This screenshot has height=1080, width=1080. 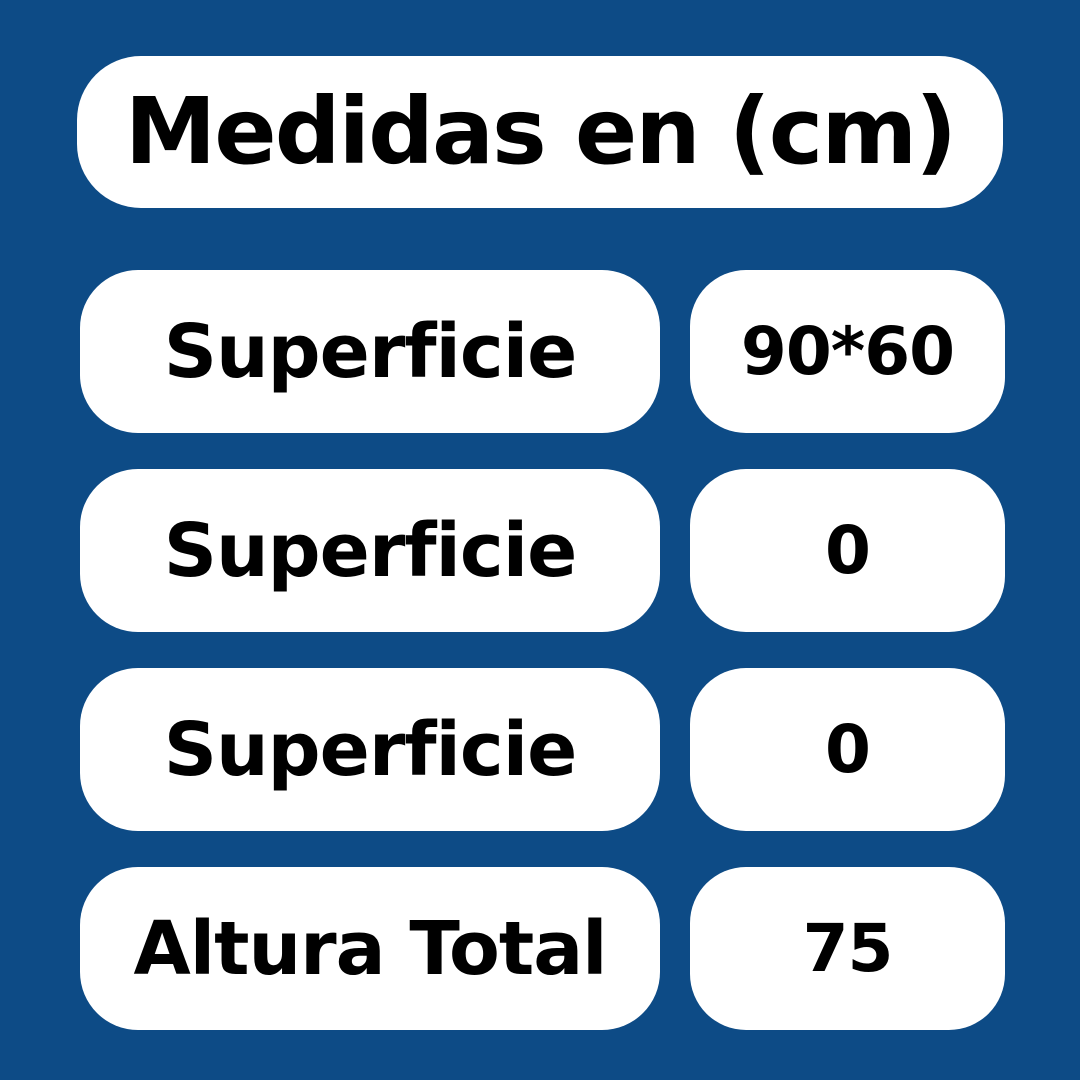 I want to click on title-card: Medidas en (cm), so click(x=540, y=132).